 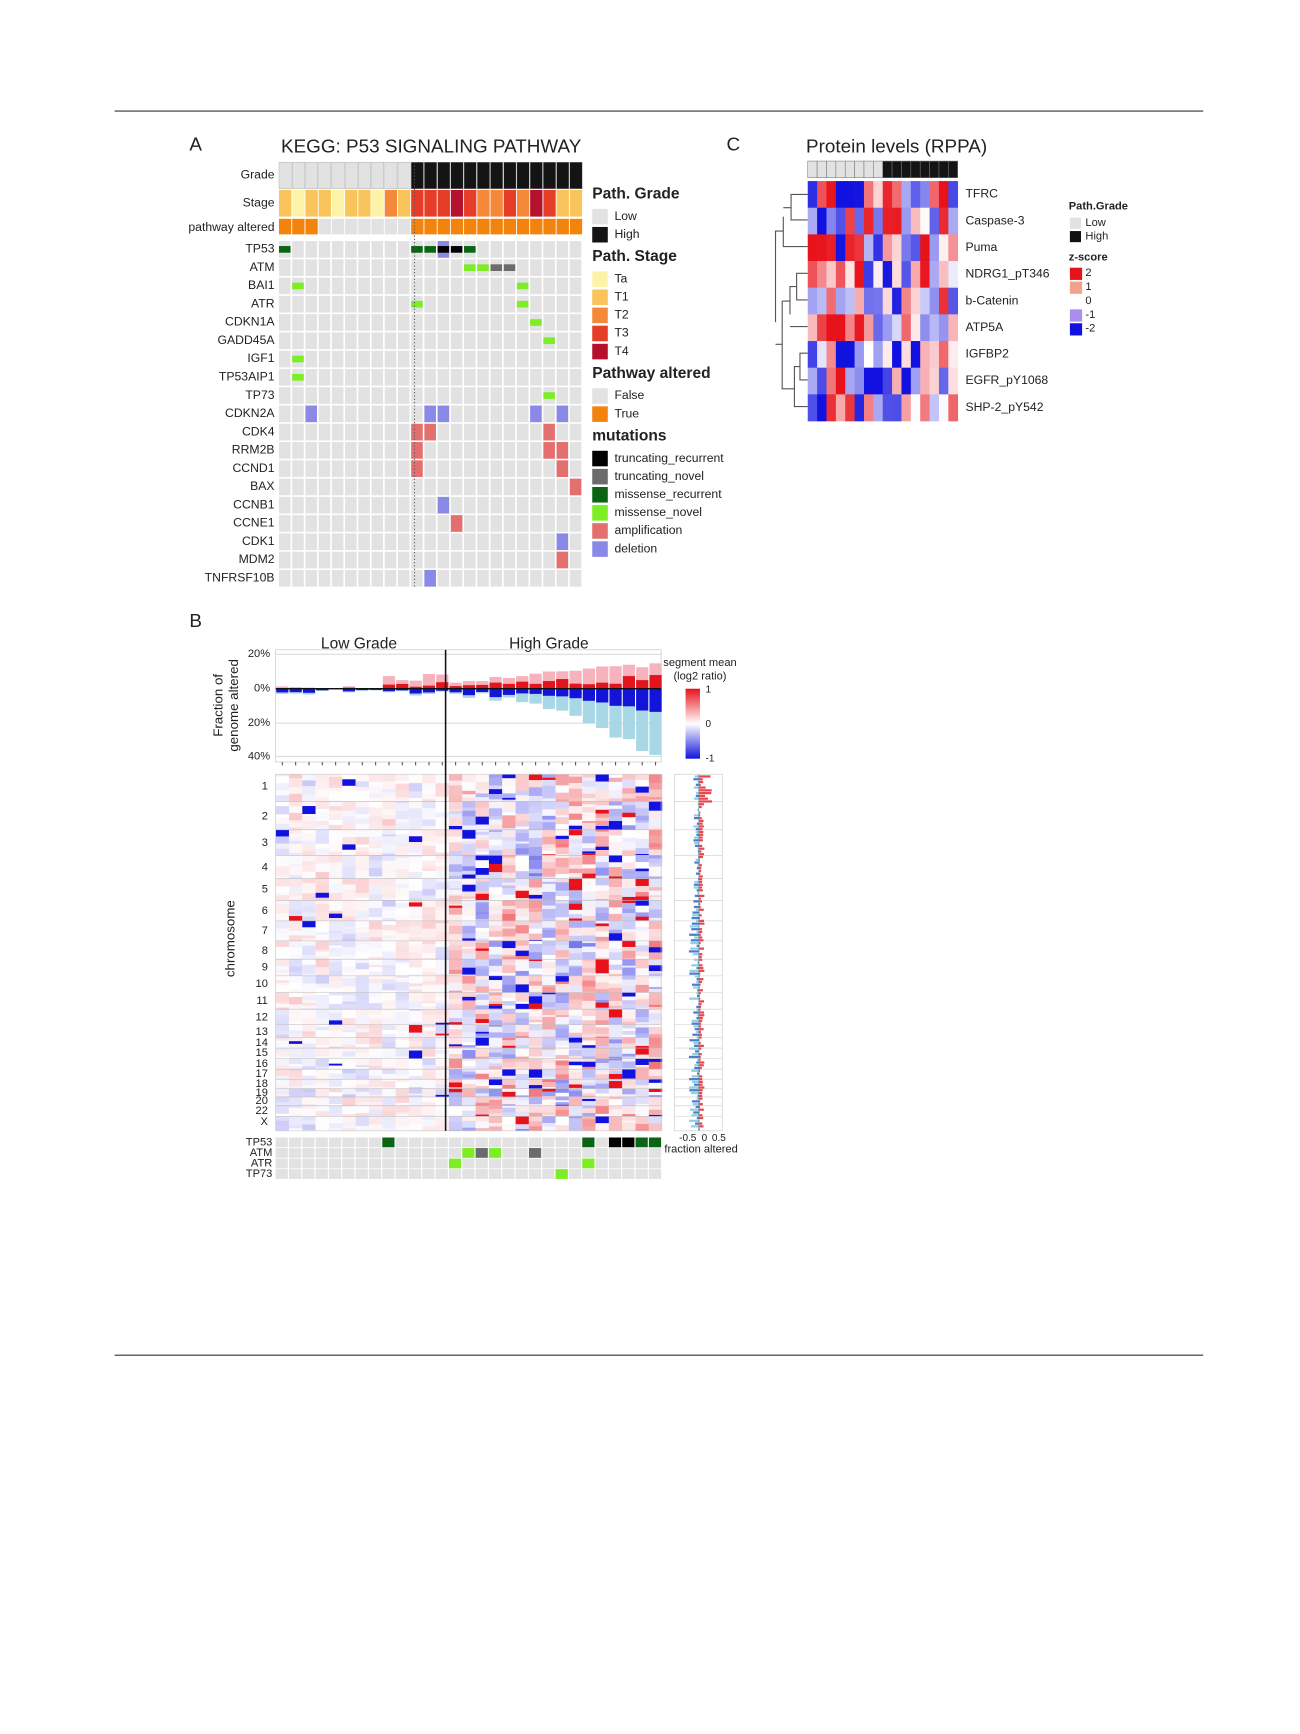 I want to click on y-tick-label: 0%, so click(x=262, y=689).